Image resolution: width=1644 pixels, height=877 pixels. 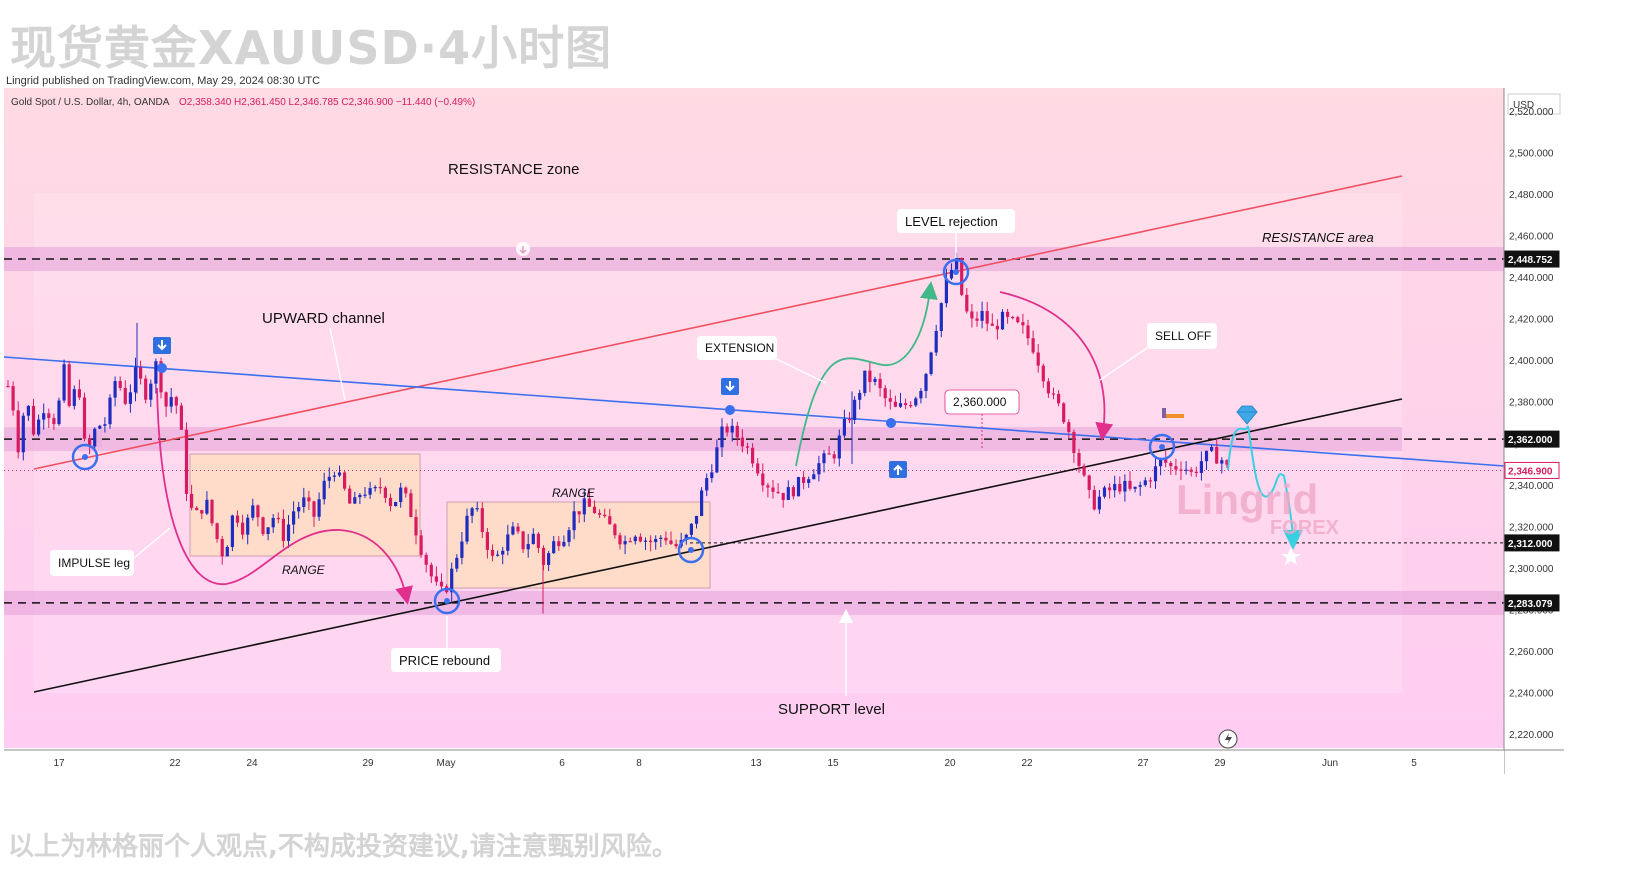 I want to click on y-tick-label: 2,420.000, so click(x=1531, y=320).